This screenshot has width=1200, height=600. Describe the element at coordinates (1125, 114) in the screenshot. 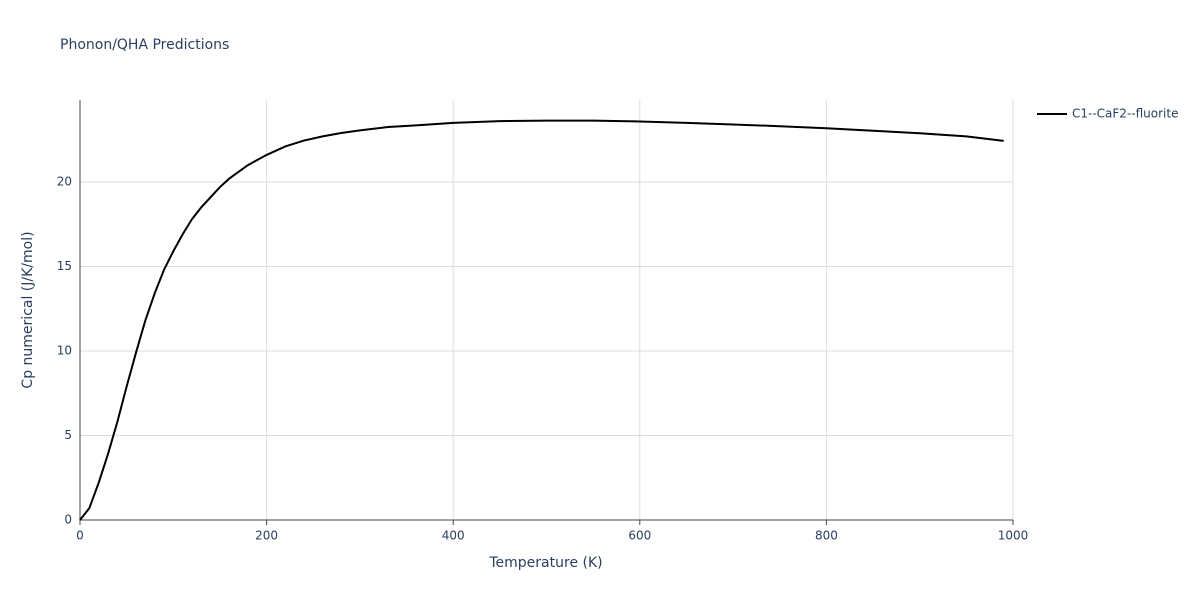

I see `legend-label: C1--CaF2--fluorite` at that location.